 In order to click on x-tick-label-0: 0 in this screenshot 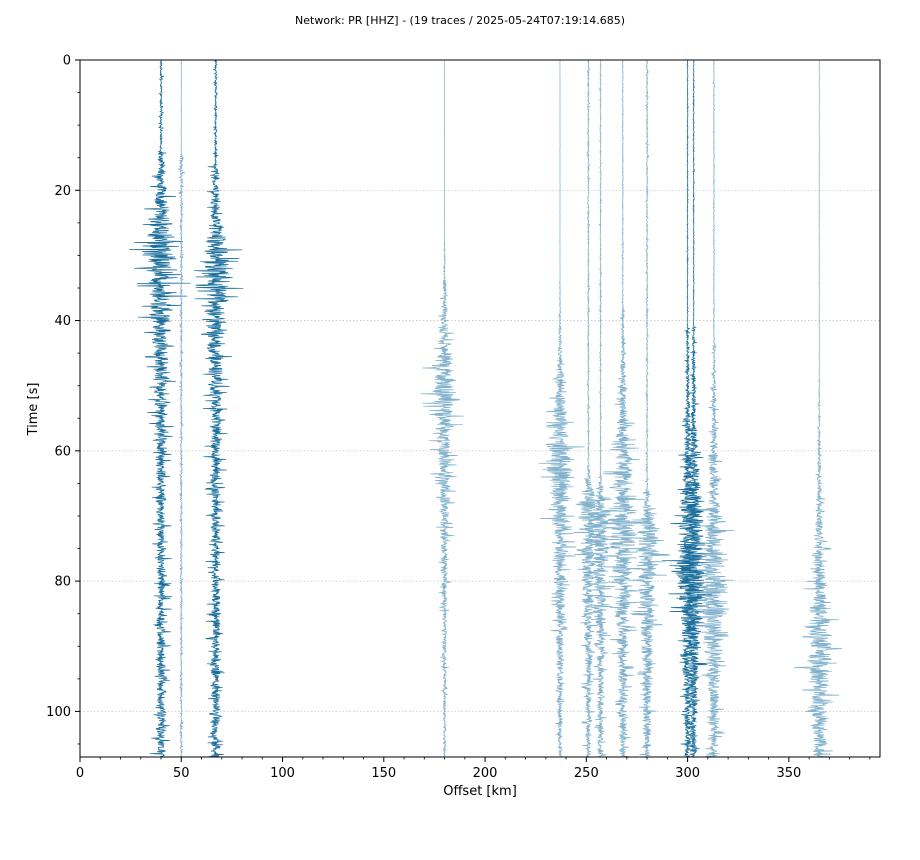, I will do `click(80, 773)`.